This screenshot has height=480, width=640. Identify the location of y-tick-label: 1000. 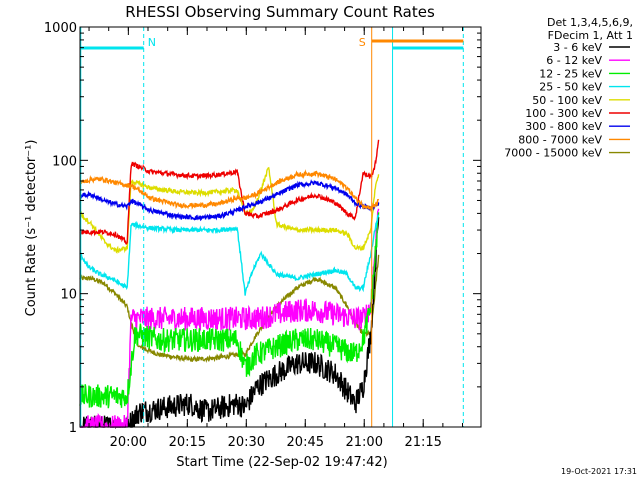
(60, 28).